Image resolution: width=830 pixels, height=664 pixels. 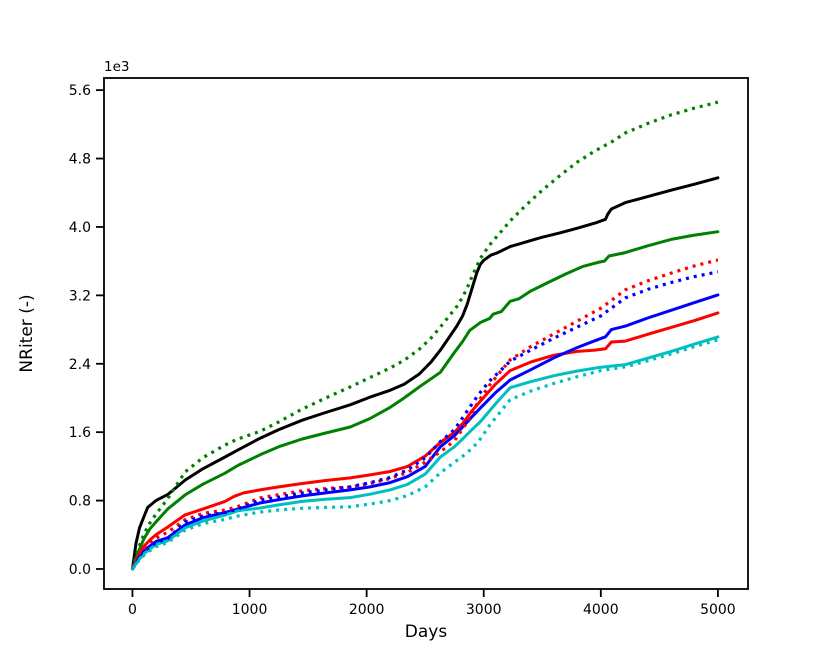 What do you see at coordinates (80, 296) in the screenshot?
I see `y-tick-label: 3.2` at bounding box center [80, 296].